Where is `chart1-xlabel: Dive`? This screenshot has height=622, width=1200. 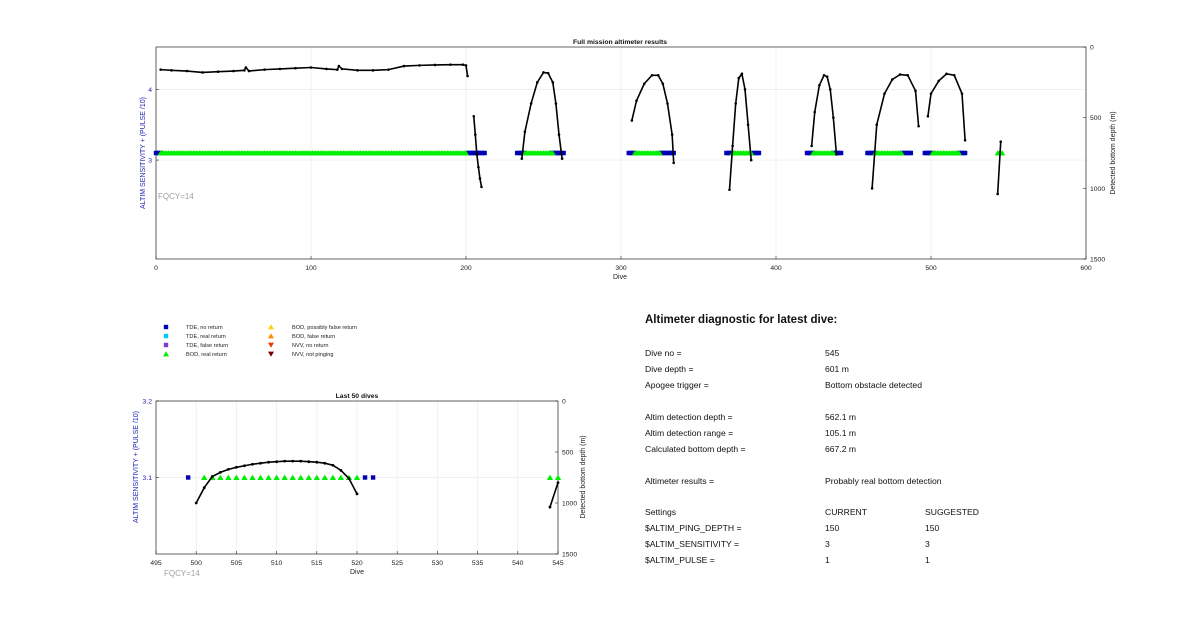
chart1-xlabel: Dive is located at coordinates (620, 277).